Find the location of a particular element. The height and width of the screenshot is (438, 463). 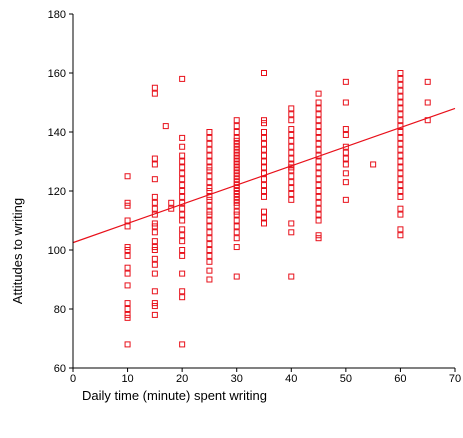

y-tick-label: 80 is located at coordinates (60, 310).